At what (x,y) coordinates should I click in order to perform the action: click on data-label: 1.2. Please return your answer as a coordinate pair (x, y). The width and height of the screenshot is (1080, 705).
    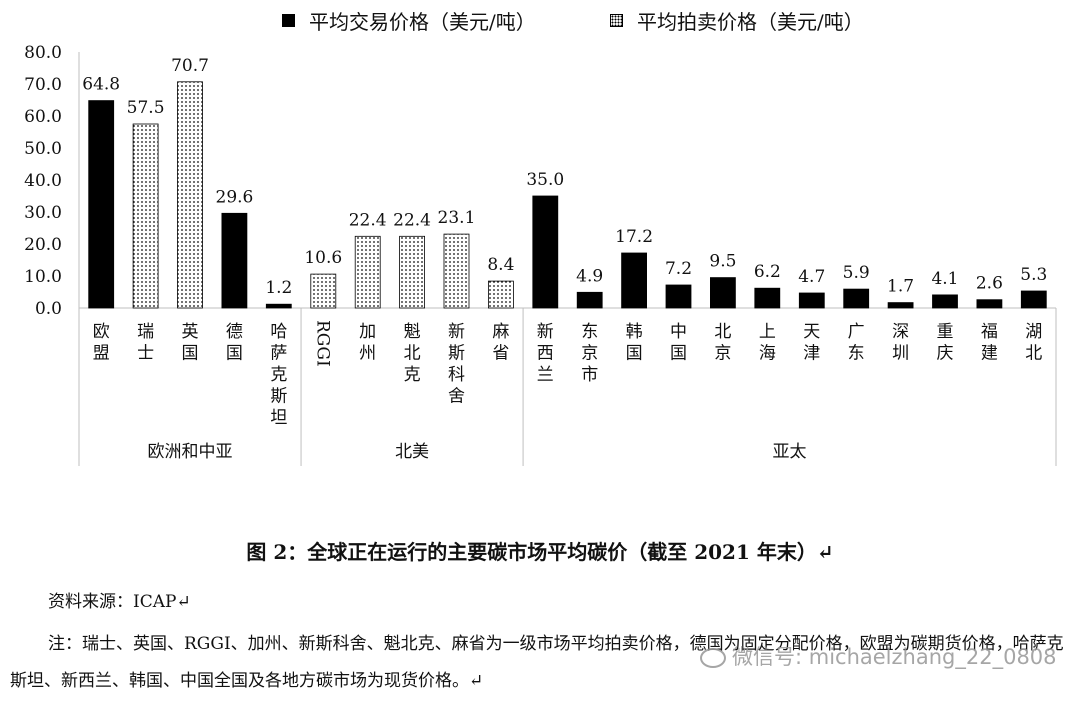
    Looking at the image, I should click on (278, 288).